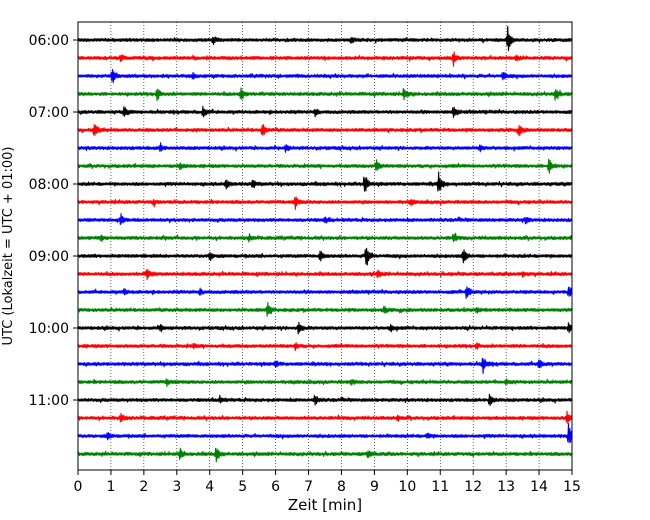  I want to click on x-axis-ticks: 0 1 2 3 4 5 6 7 8 9 10 11 12 13 14 15, so click(327, 482).